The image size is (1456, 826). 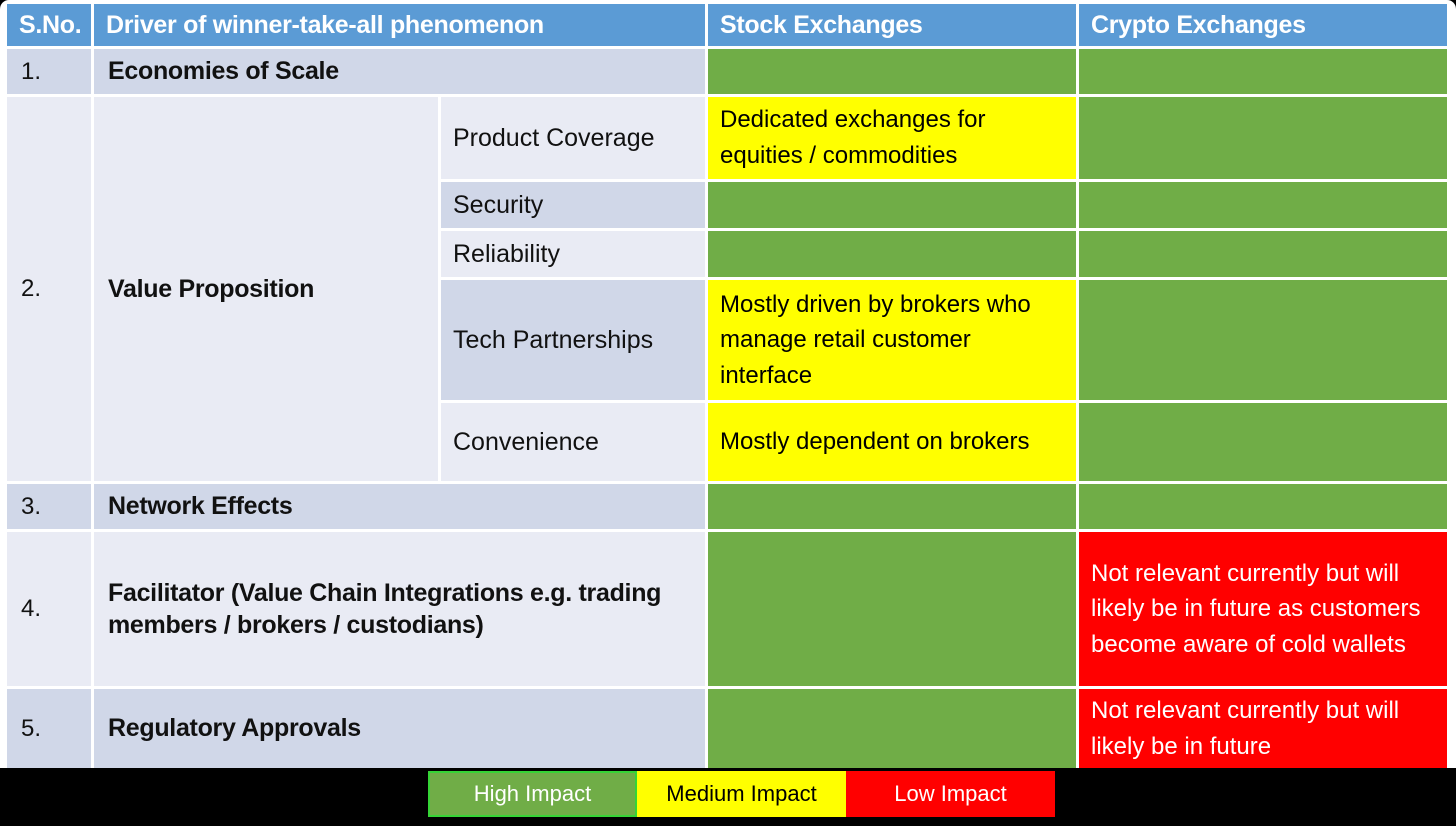 I want to click on sno-5: 5., so click(x=49, y=729).